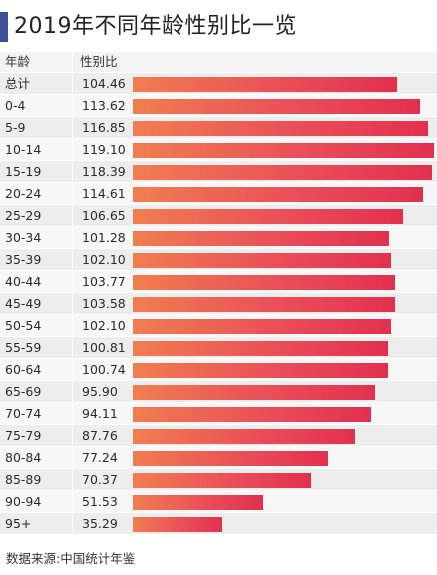 The height and width of the screenshot is (575, 437). What do you see at coordinates (104, 127) in the screenshot?
I see `sex-ratio-value: 116.85` at bounding box center [104, 127].